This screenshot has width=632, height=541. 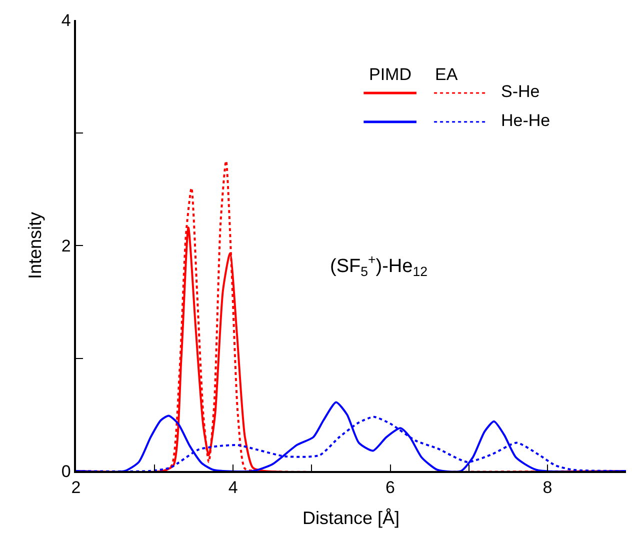 I want to click on y-axis-title: Intensity, so click(x=35, y=246).